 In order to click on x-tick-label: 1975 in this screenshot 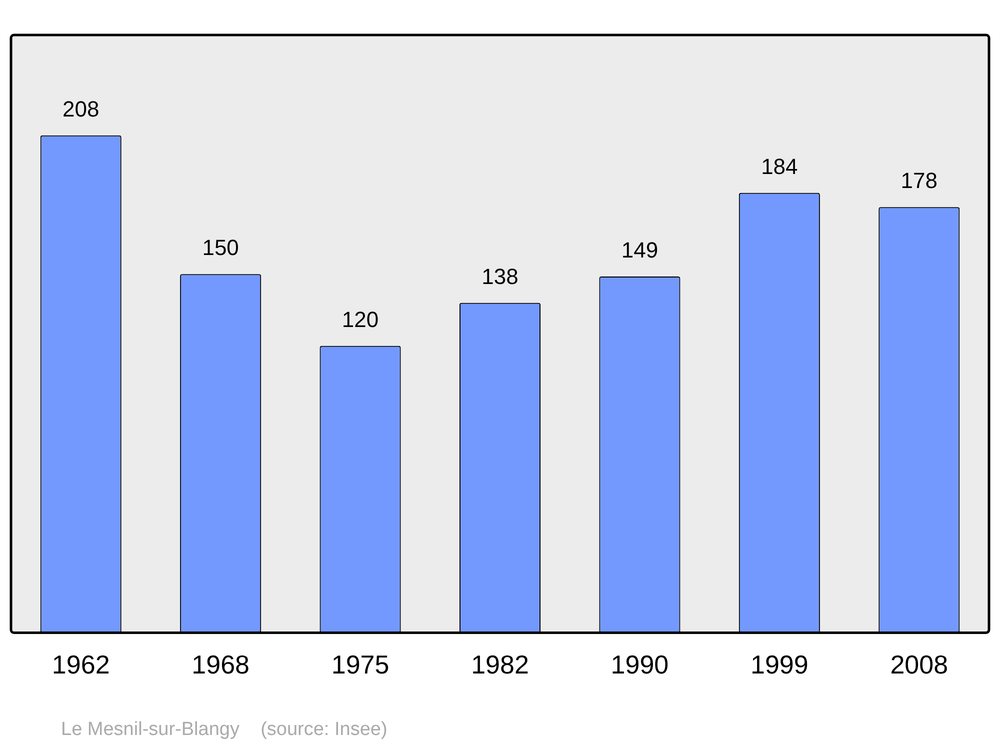, I will do `click(360, 665)`.